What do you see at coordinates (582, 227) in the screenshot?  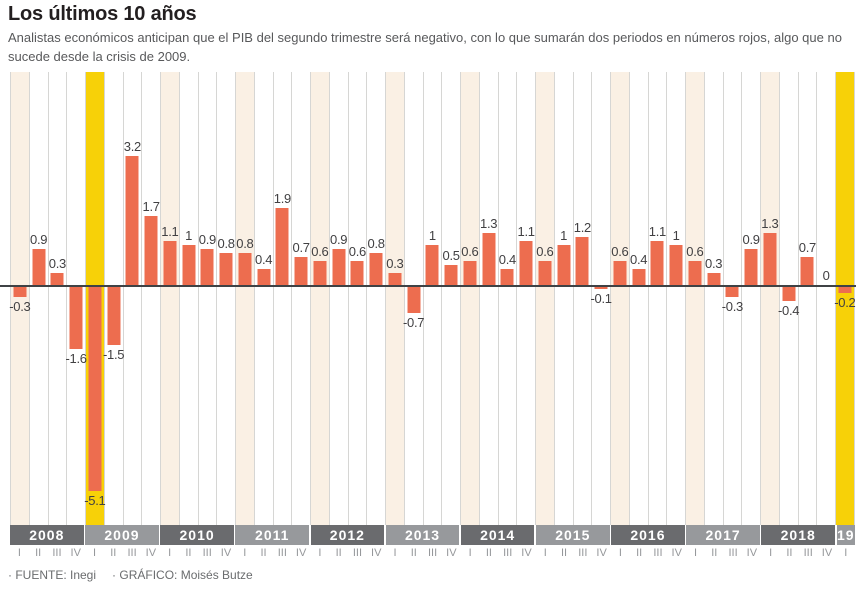 I see `value-label: 1.2` at bounding box center [582, 227].